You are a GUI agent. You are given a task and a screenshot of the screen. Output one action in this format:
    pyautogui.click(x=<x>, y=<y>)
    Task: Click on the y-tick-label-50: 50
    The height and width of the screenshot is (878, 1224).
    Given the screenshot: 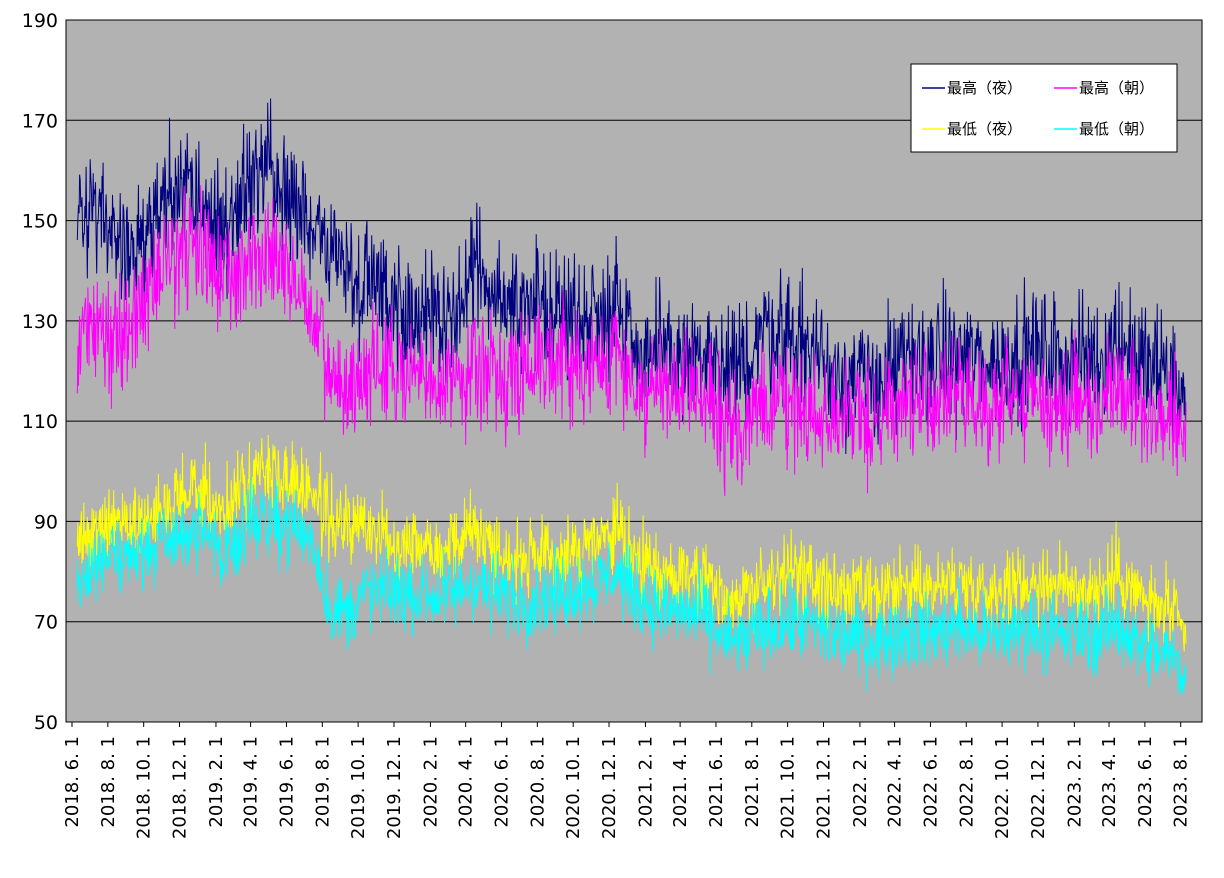 What is the action you would take?
    pyautogui.click(x=46, y=723)
    